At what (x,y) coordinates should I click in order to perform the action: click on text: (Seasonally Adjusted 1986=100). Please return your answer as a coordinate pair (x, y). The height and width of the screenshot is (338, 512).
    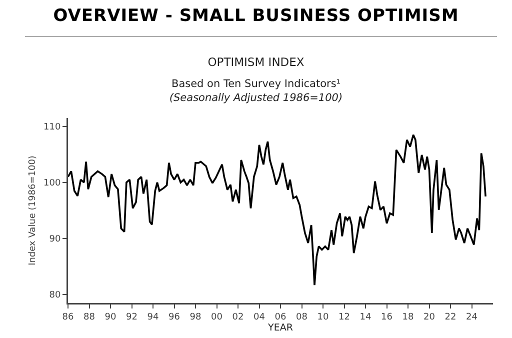
    Looking at the image, I should click on (256, 98).